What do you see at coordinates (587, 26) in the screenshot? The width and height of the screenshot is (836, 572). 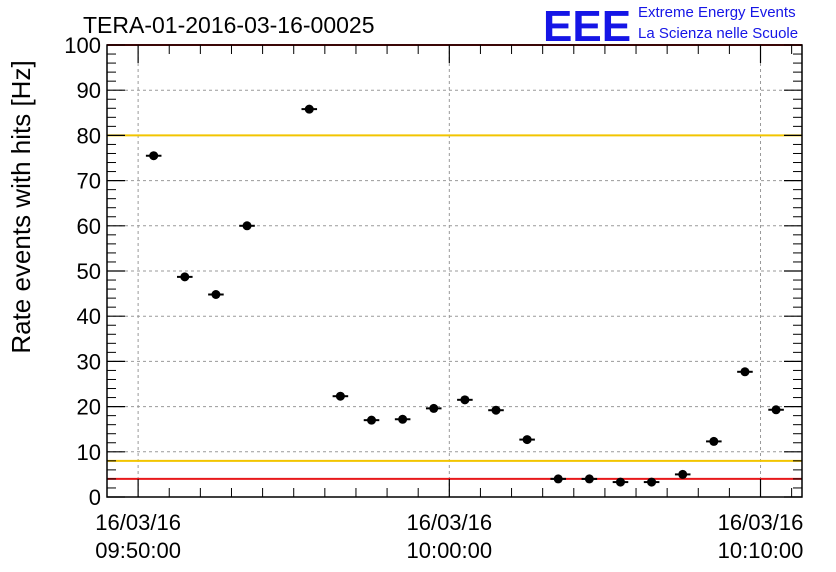 I see `eee-logo-mark: EEE` at bounding box center [587, 26].